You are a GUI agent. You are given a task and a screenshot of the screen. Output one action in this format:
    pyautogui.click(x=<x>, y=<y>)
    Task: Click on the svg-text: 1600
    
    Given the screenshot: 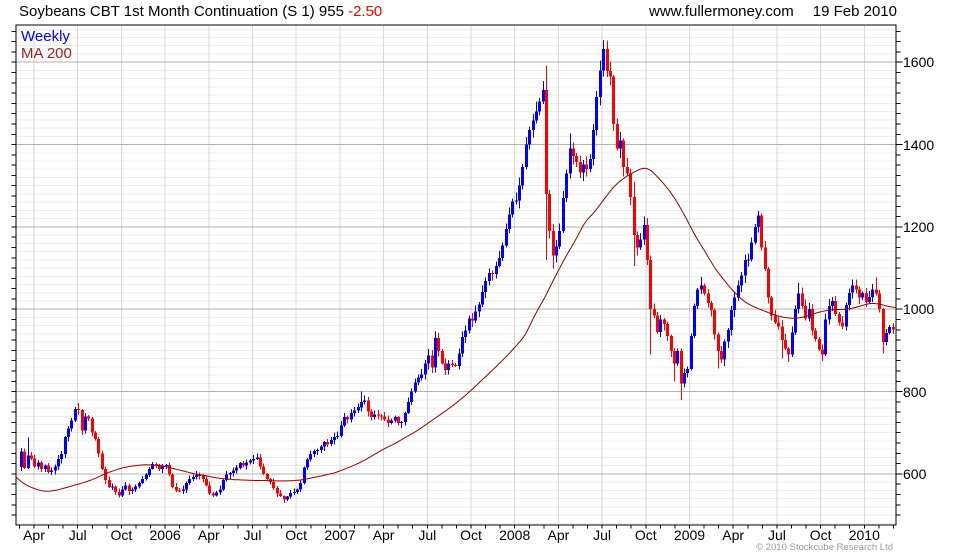 What is the action you would take?
    pyautogui.click(x=918, y=62)
    